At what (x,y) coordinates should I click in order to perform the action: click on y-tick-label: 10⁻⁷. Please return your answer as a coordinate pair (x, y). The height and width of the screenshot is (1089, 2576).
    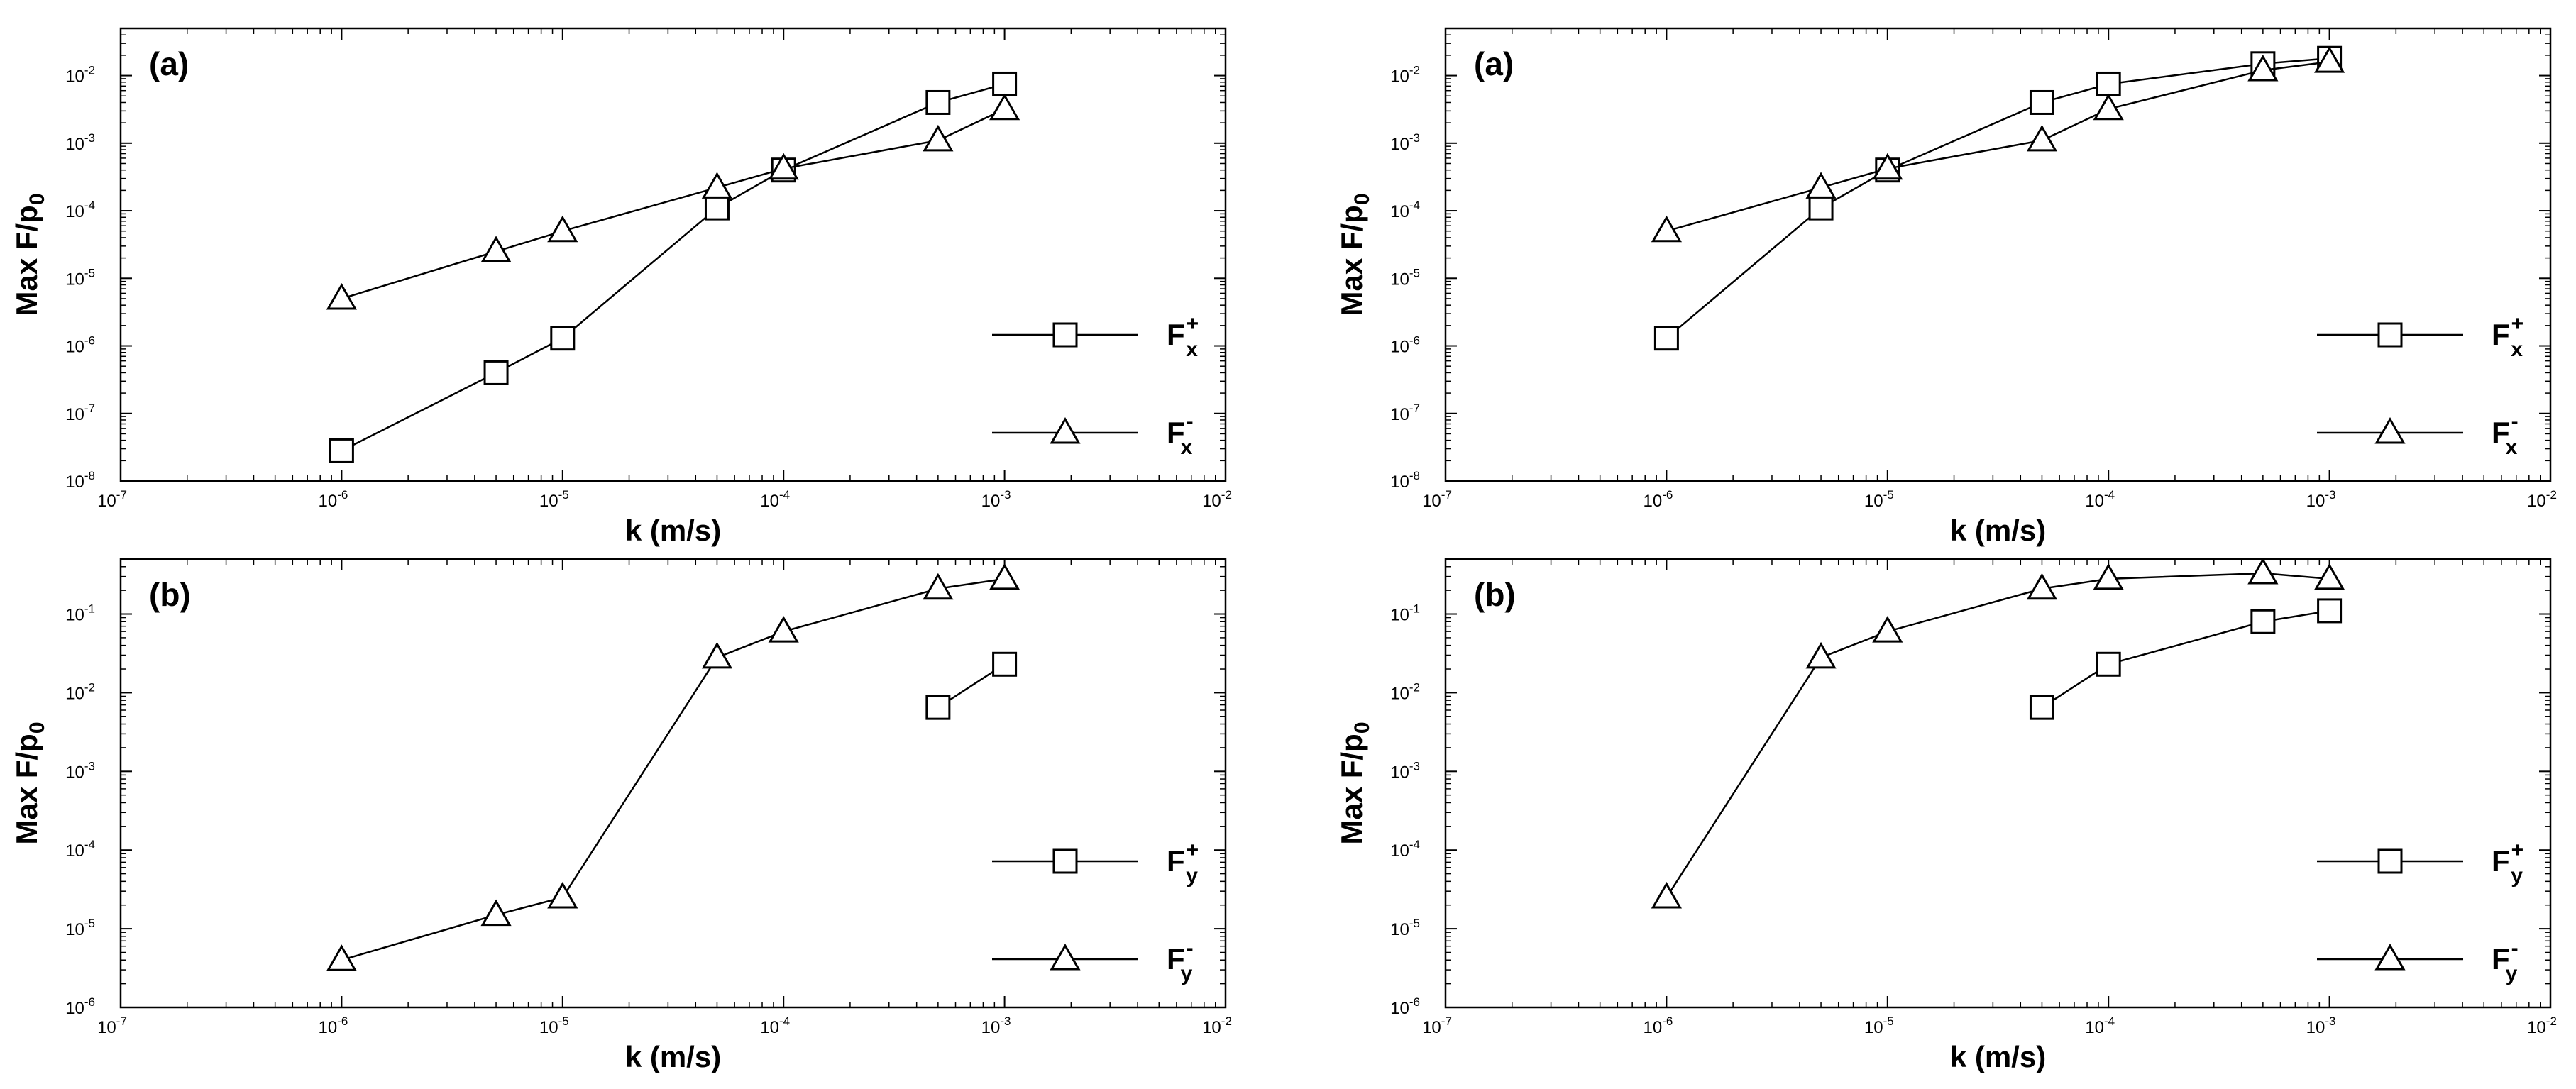
    Looking at the image, I should click on (1405, 413).